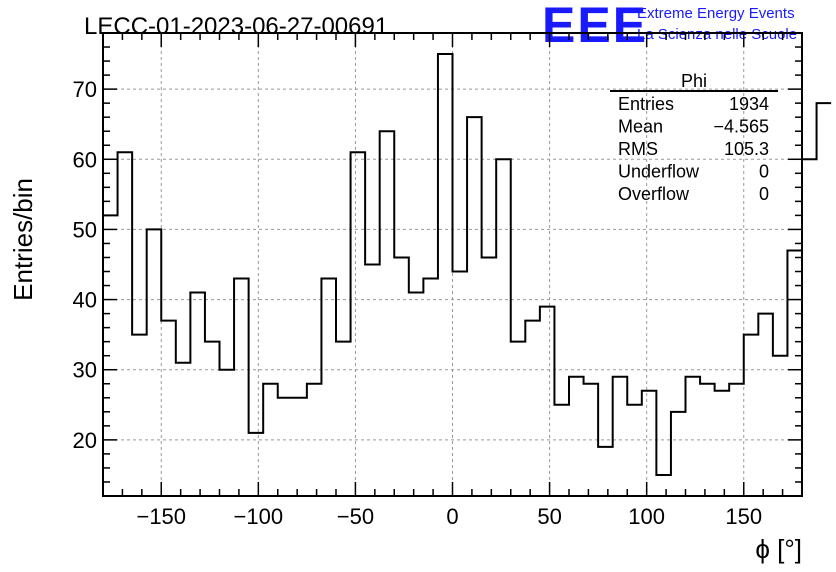  I want to click on stats-row-label: Entries, so click(646, 104).